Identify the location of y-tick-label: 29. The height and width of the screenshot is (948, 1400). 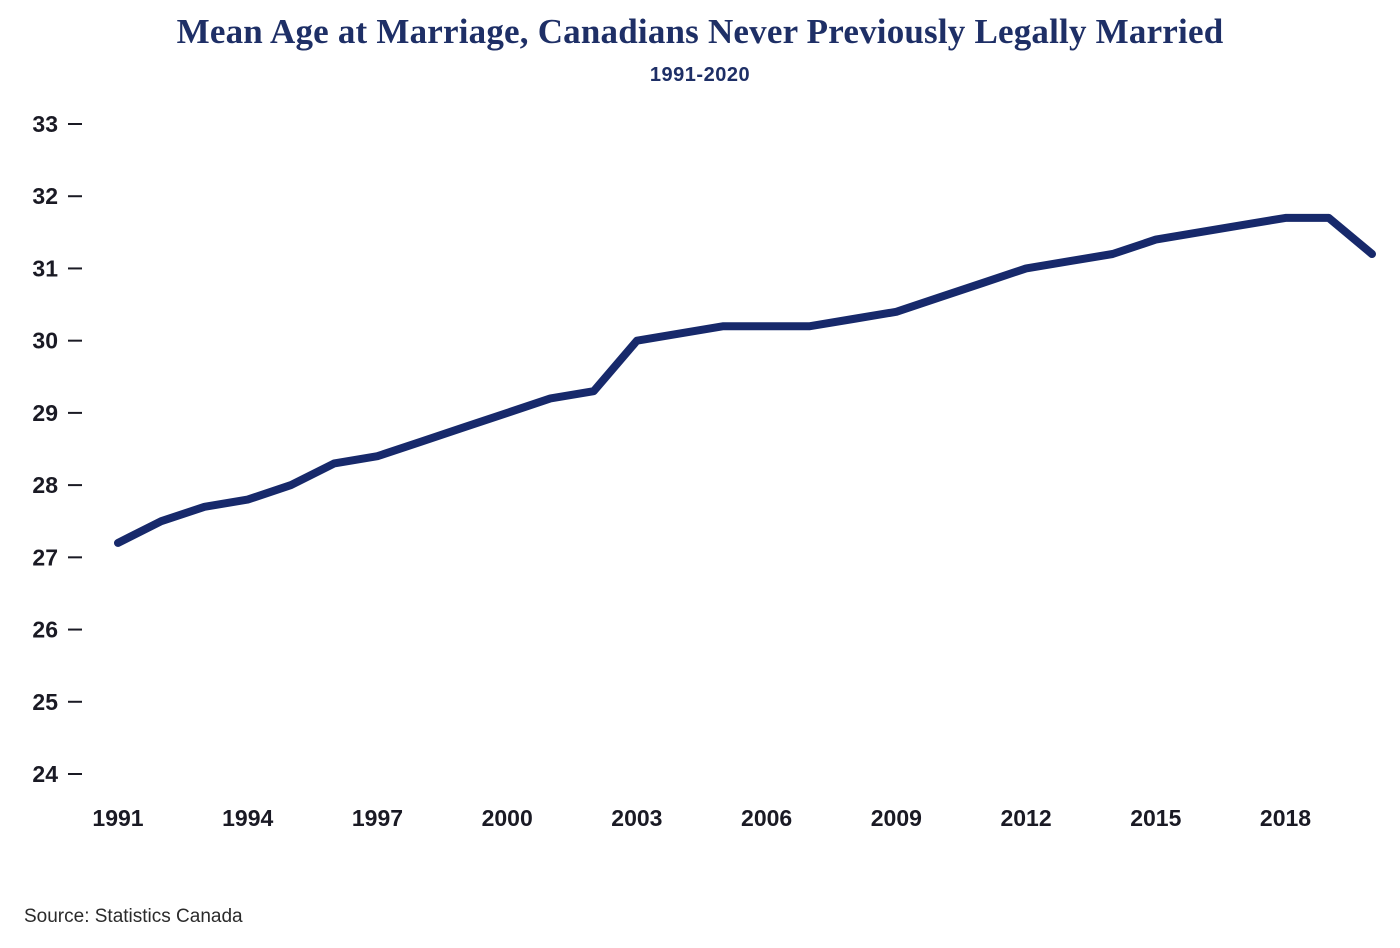
(45, 413).